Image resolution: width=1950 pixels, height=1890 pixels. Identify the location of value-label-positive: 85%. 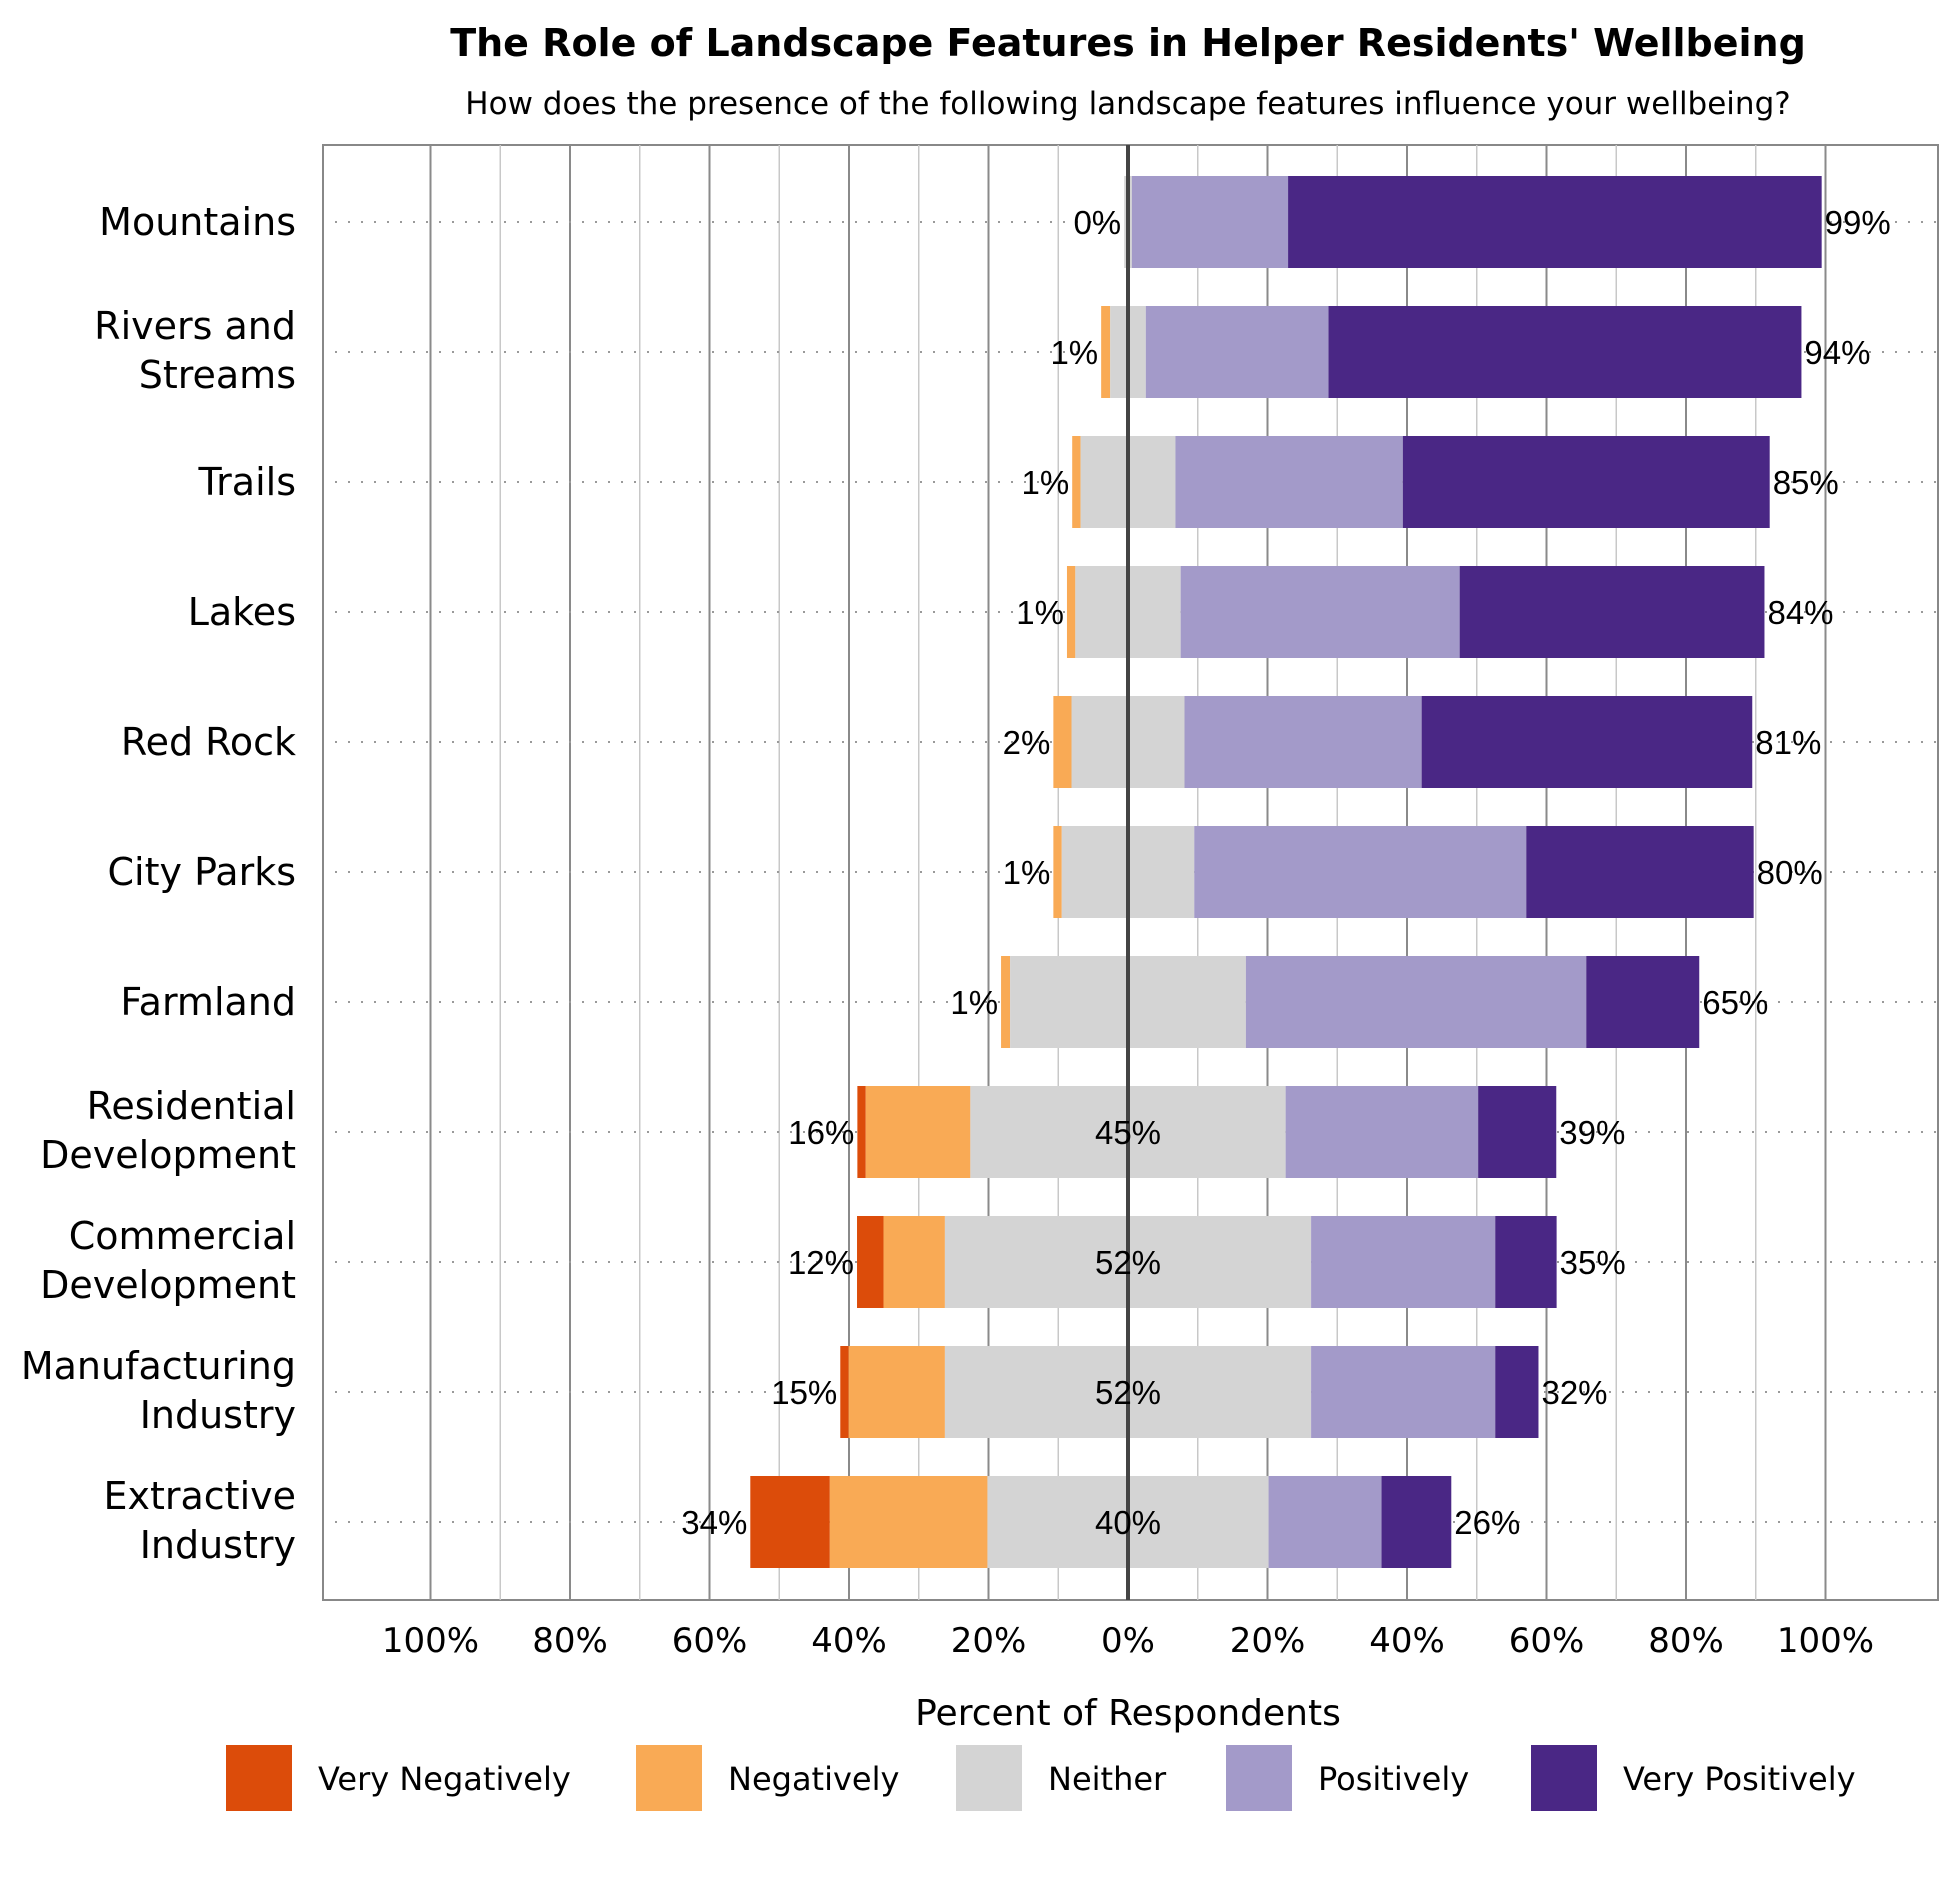
(1806, 482).